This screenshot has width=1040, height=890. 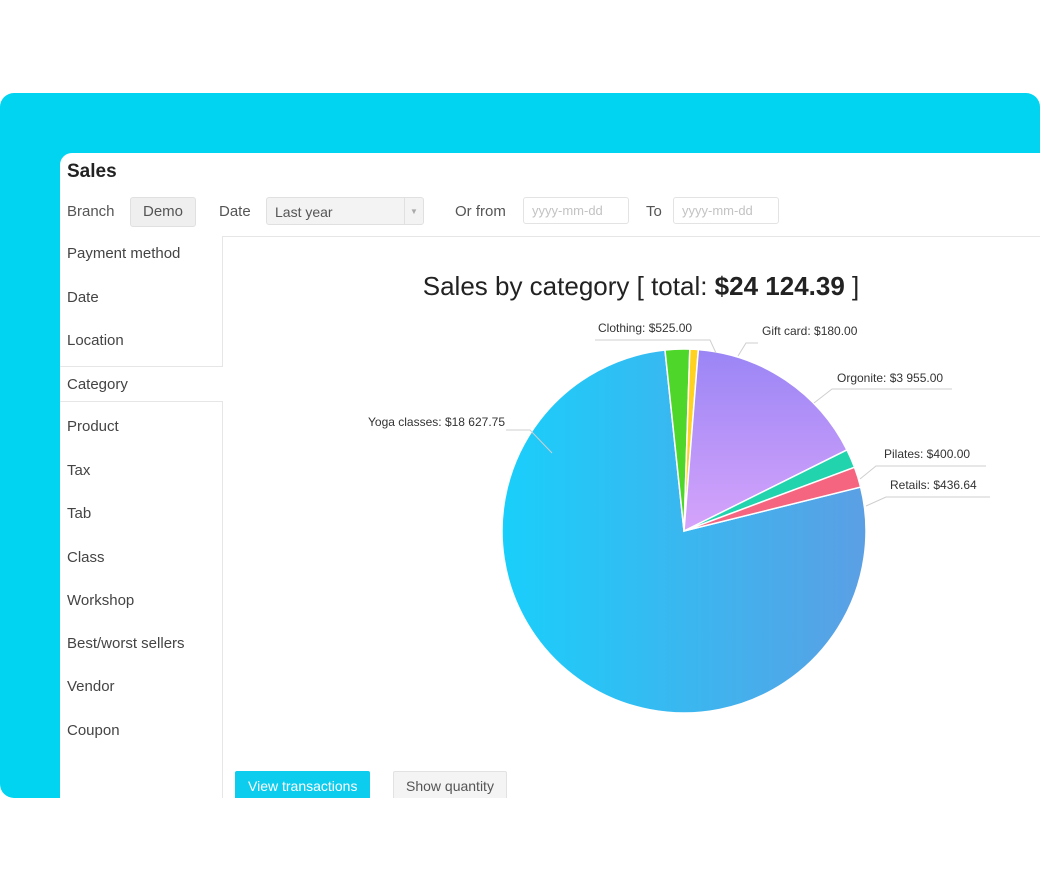 I want to click on to-date-input, so click(x=726, y=210).